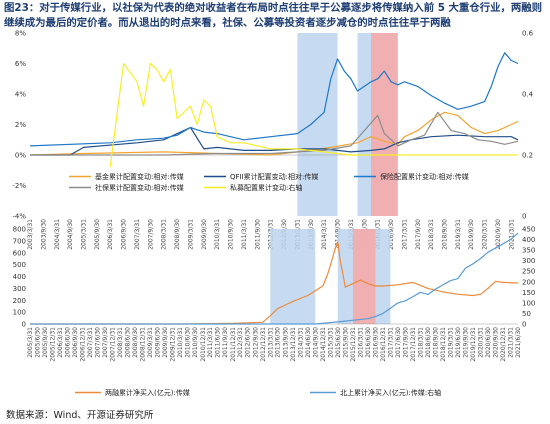  I want to click on x-tick-label: 2016/6/30, so click(368, 342).